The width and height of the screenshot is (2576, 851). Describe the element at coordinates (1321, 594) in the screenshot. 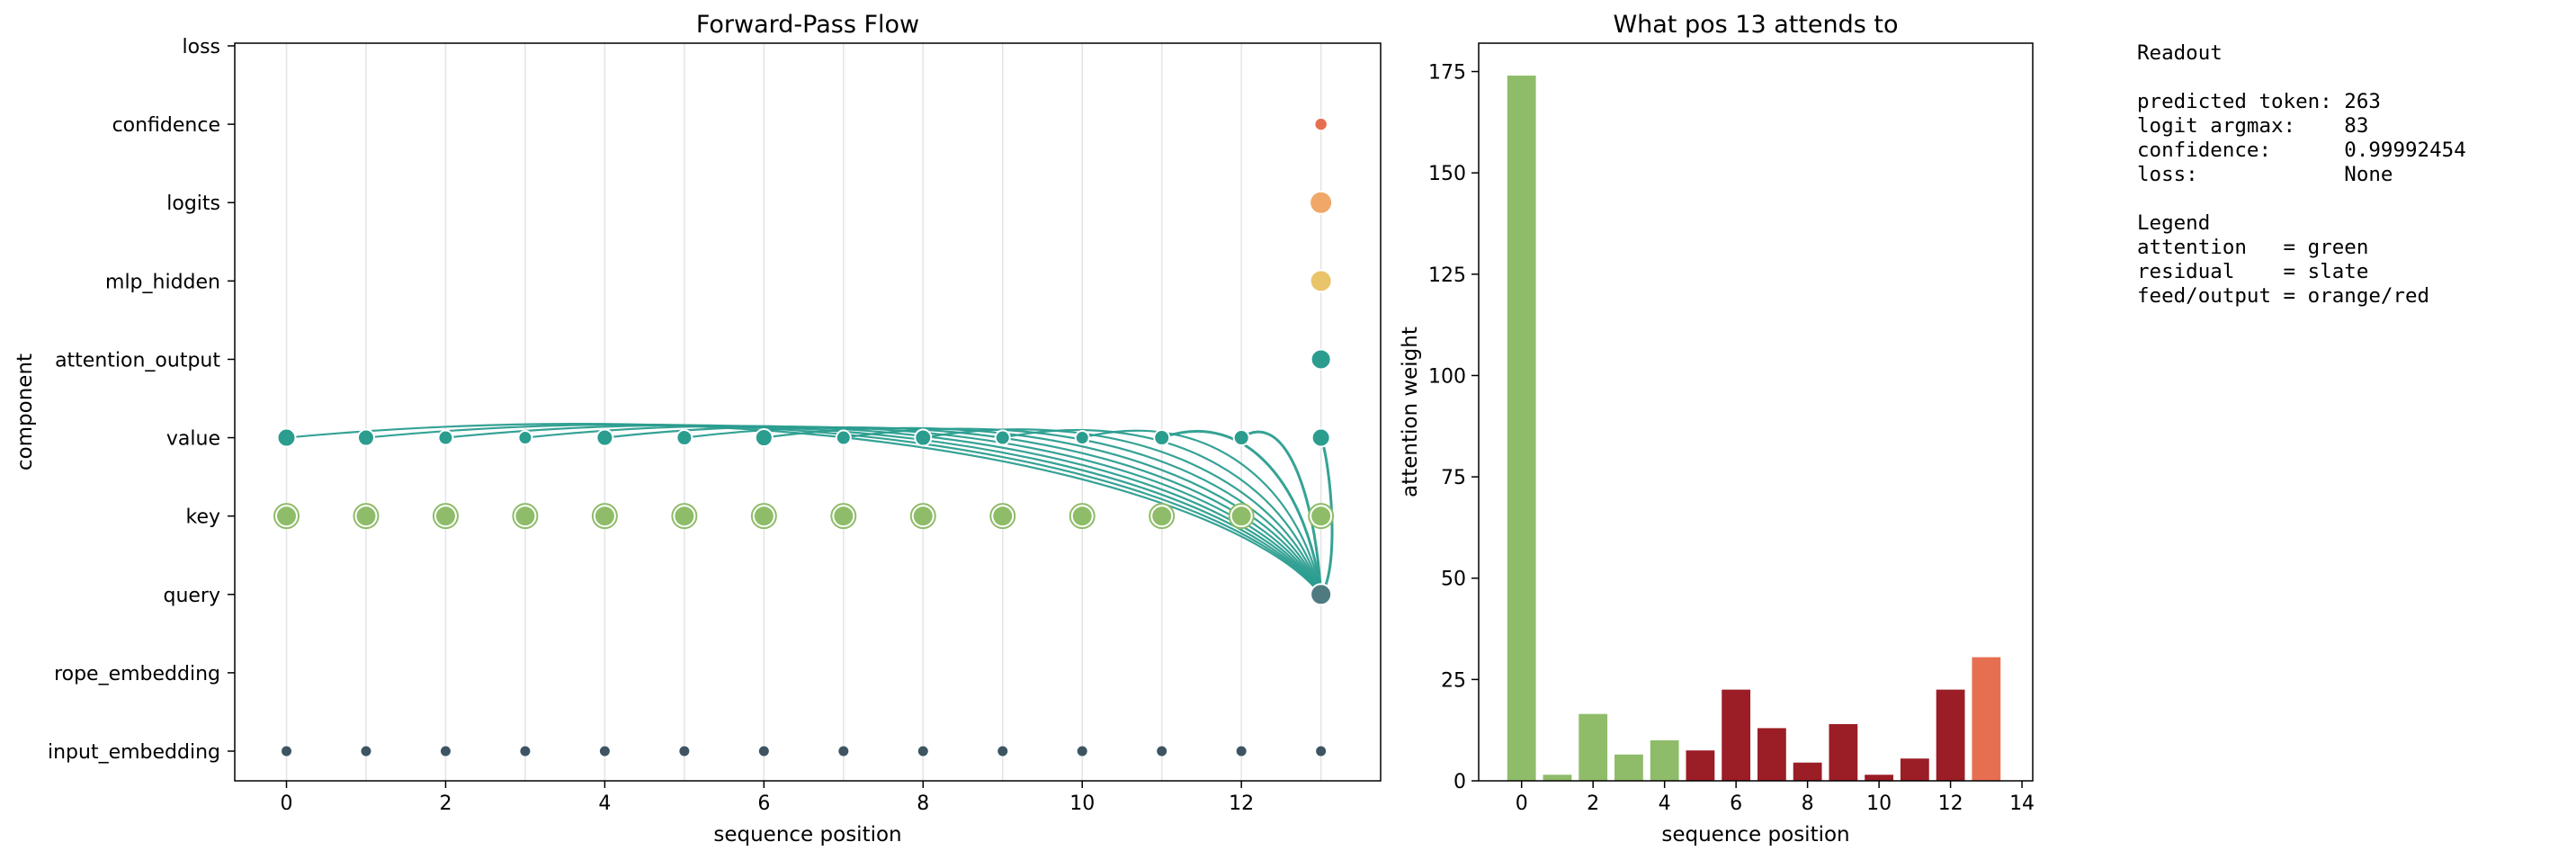

I see `query-node` at that location.